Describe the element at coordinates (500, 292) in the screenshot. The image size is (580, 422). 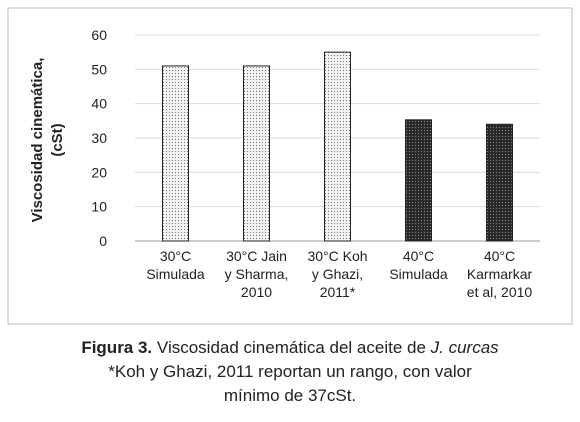
I see `x-tick-label: et al, 2010` at that location.